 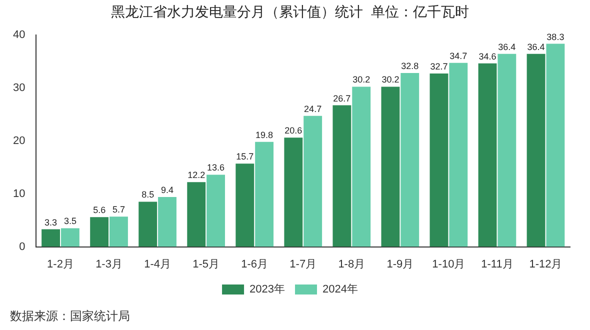 What do you see at coordinates (352, 264) in the screenshot?
I see `x-tick-label: 1-8月` at bounding box center [352, 264].